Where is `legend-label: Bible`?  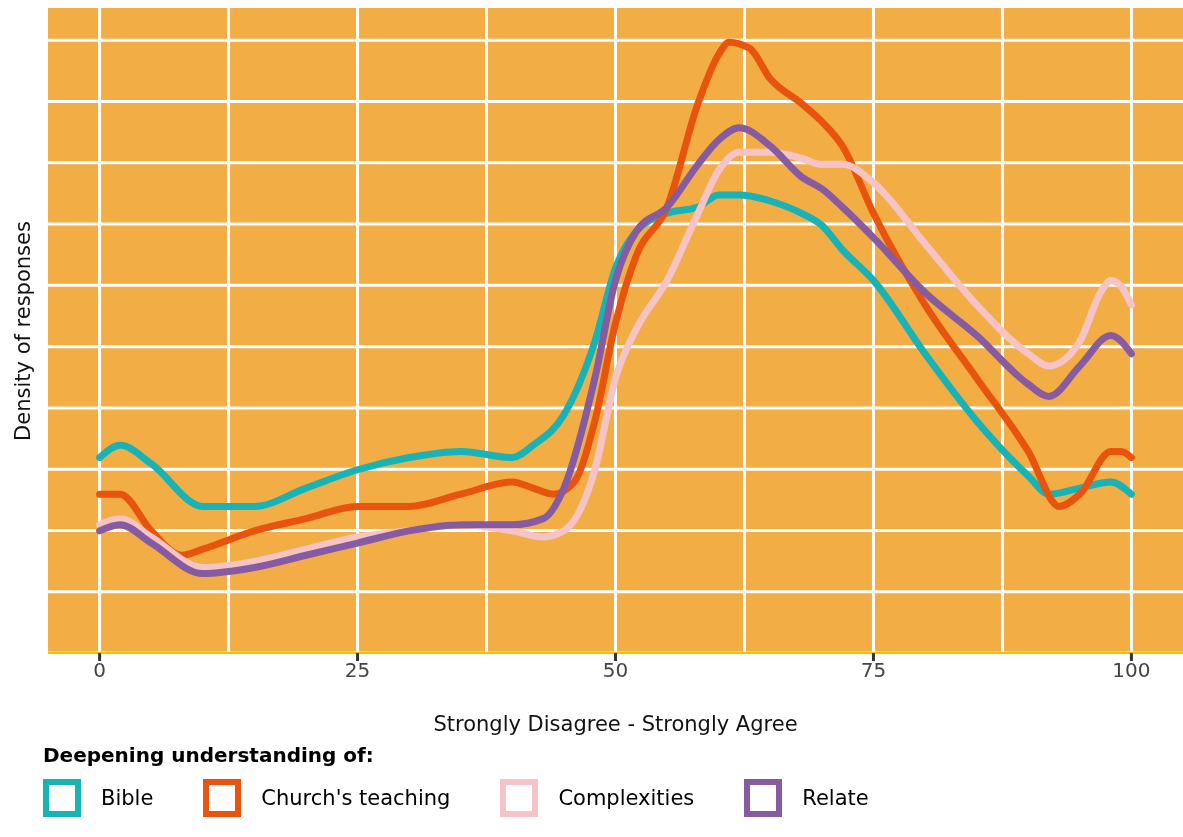
legend-label: Bible is located at coordinates (127, 798).